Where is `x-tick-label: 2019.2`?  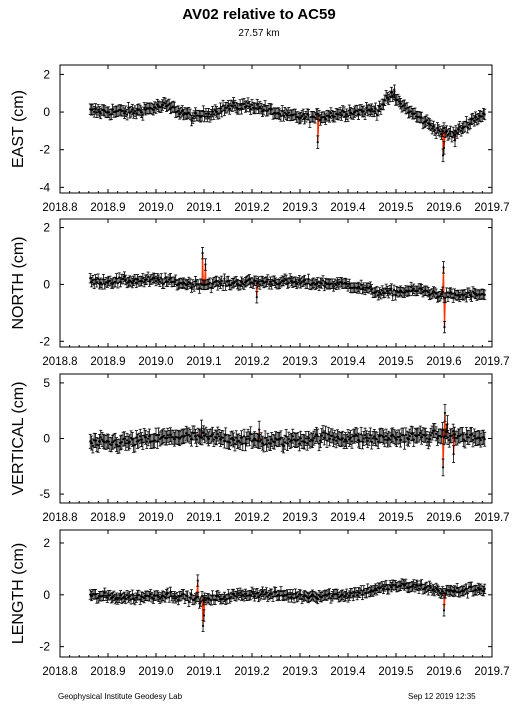
x-tick-label: 2019.2 is located at coordinates (251, 518).